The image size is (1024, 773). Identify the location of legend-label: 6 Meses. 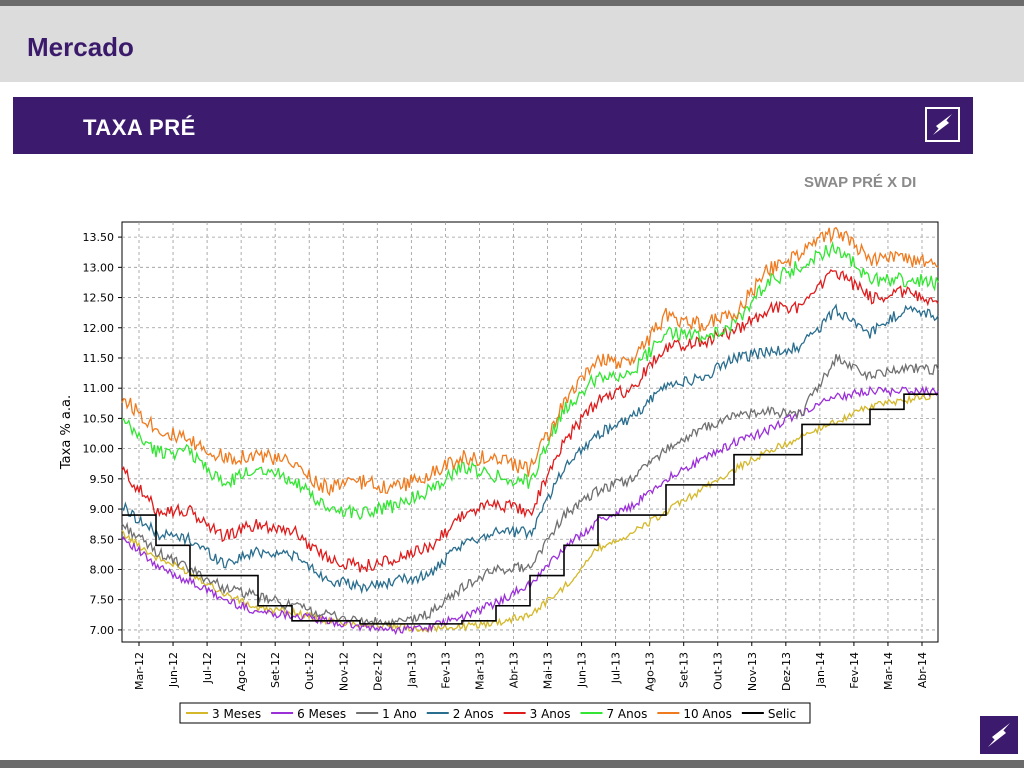
(321, 714).